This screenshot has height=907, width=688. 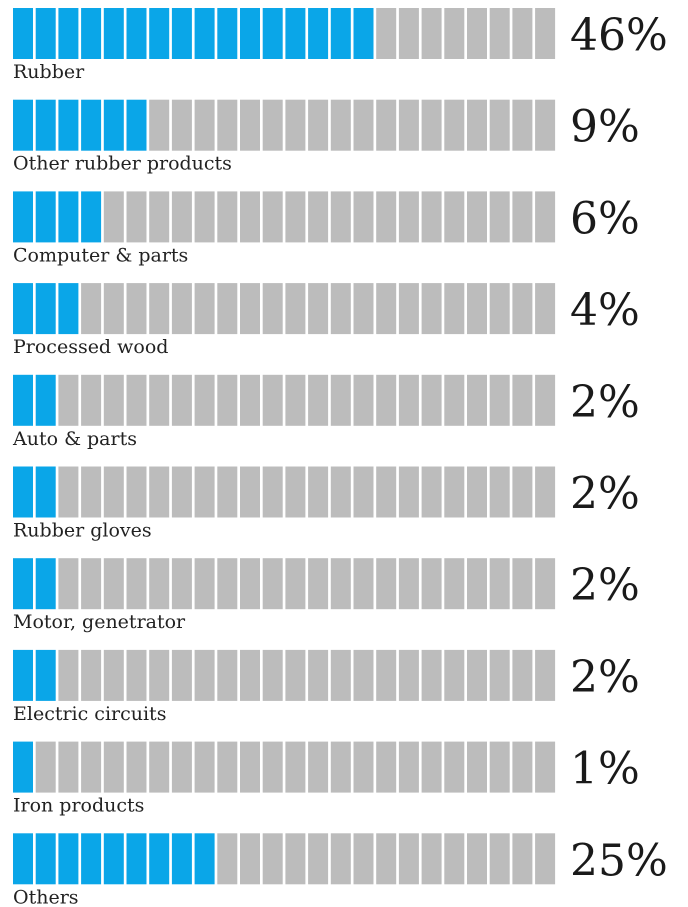 I want to click on value-label: 2%, so click(x=605, y=494).